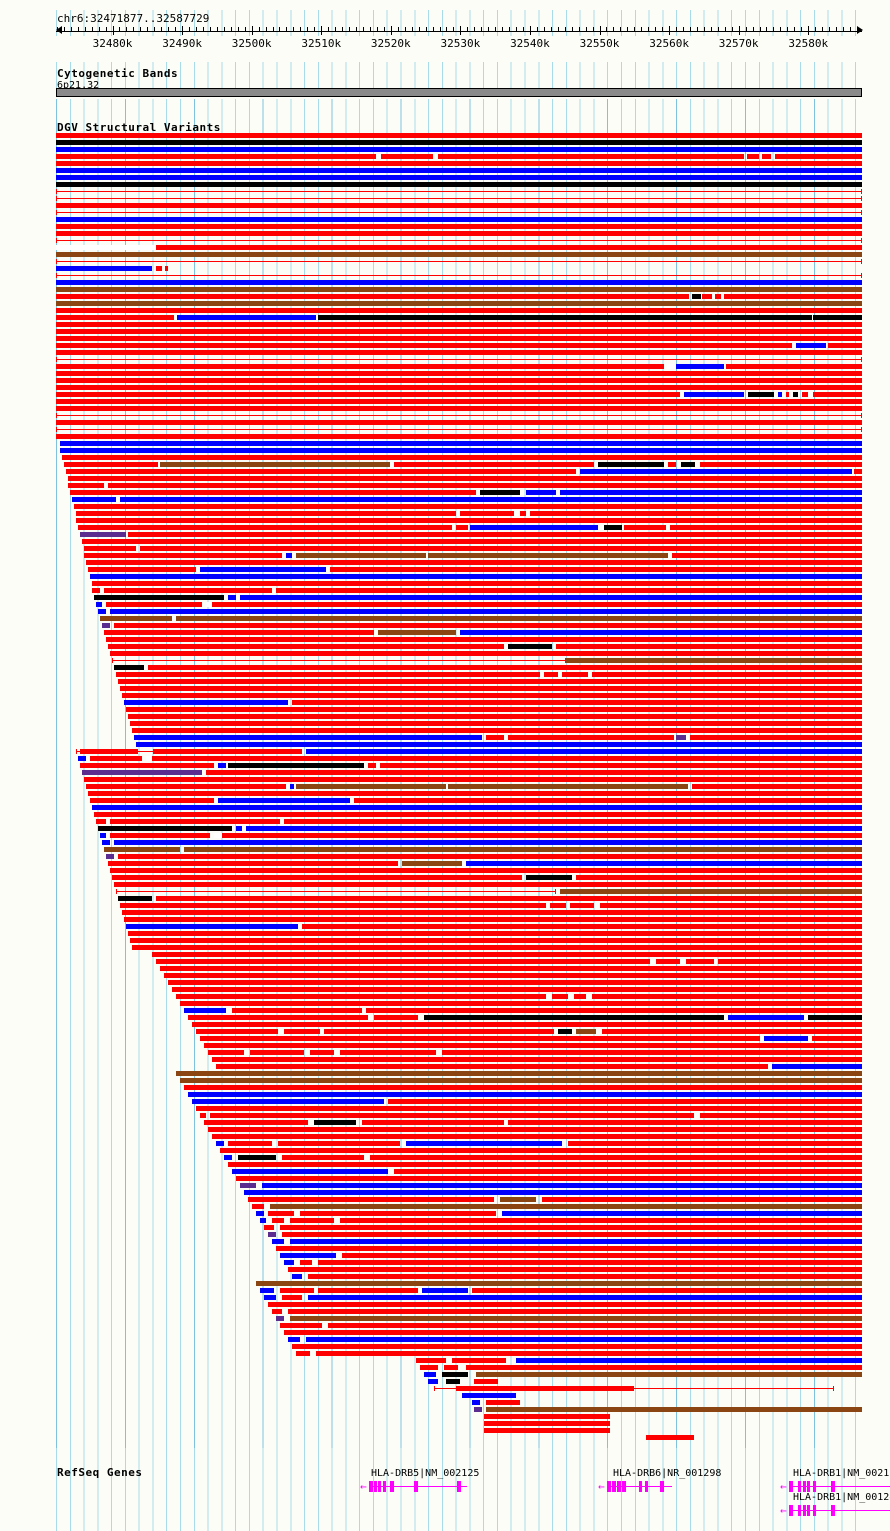 This screenshot has width=890, height=1531. Describe the element at coordinates (459, 92) in the screenshot. I see `cytoband-bar` at that location.